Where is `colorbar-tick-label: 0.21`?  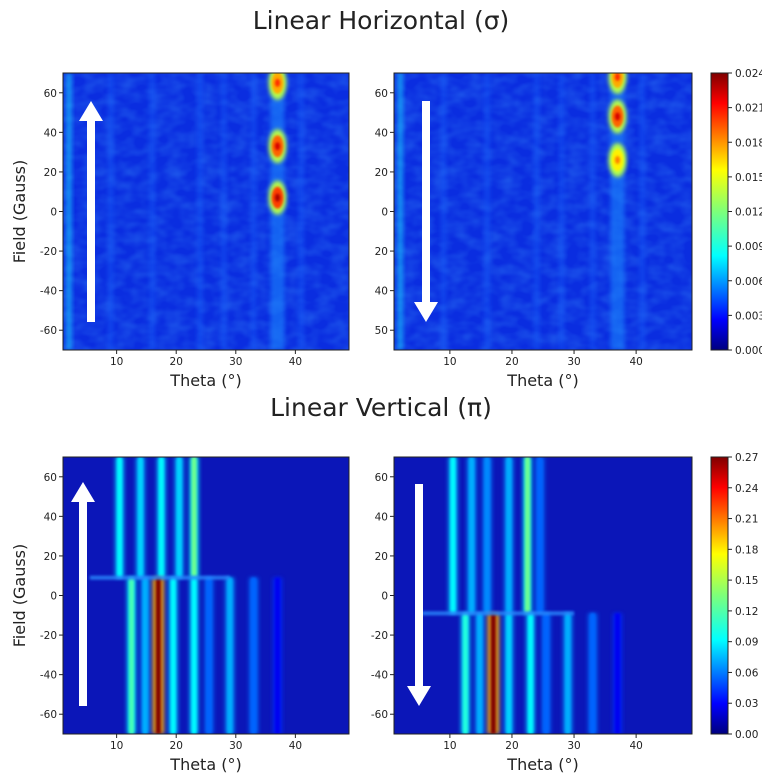 colorbar-tick-label: 0.21 is located at coordinates (746, 520).